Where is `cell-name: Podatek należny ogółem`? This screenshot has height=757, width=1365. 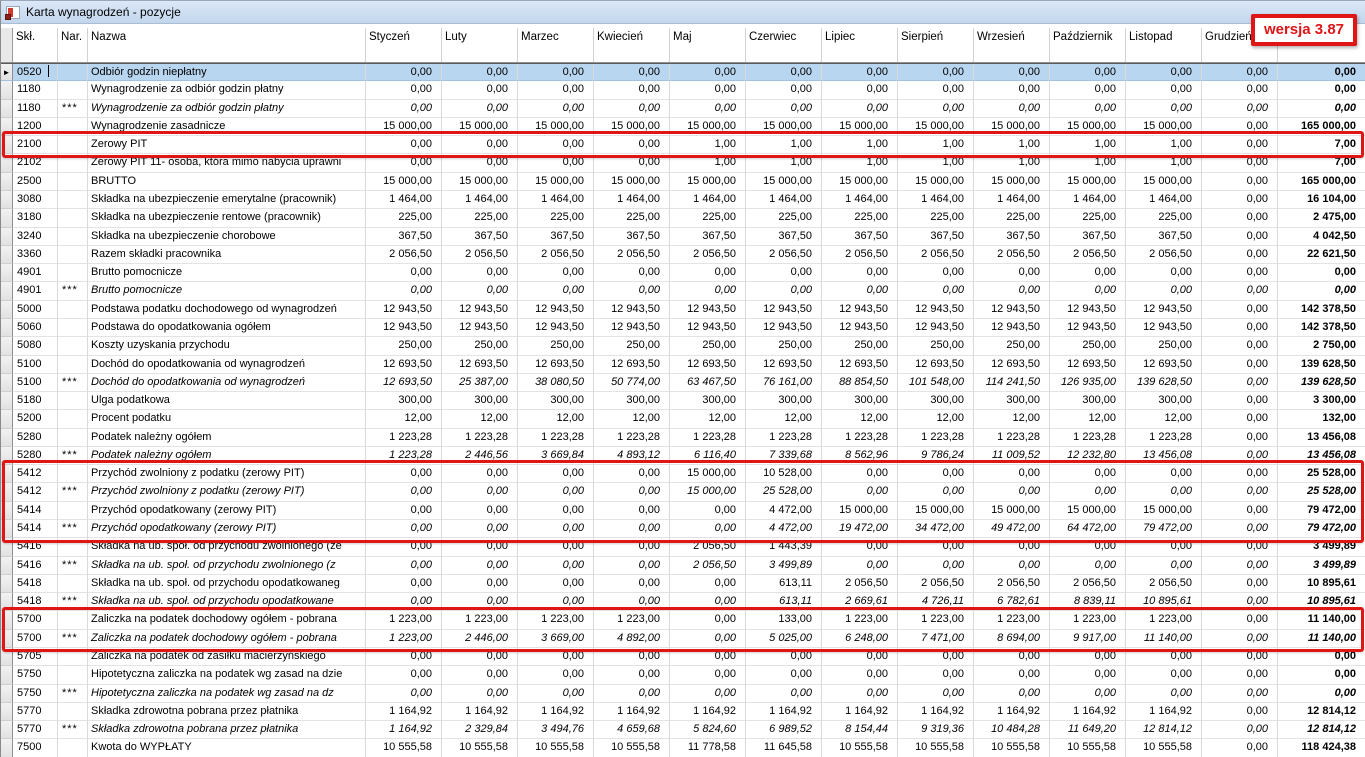
cell-name: Podatek należny ogółem is located at coordinates (227, 437).